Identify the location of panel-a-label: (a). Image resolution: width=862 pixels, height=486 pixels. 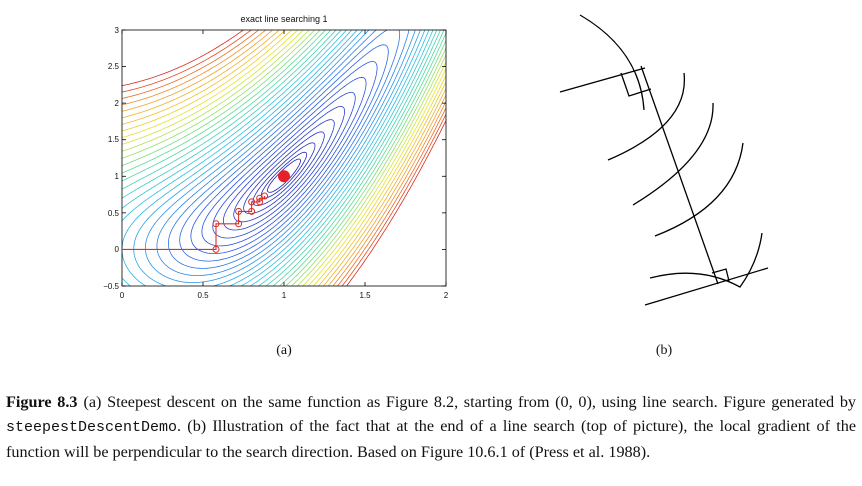
(284, 350).